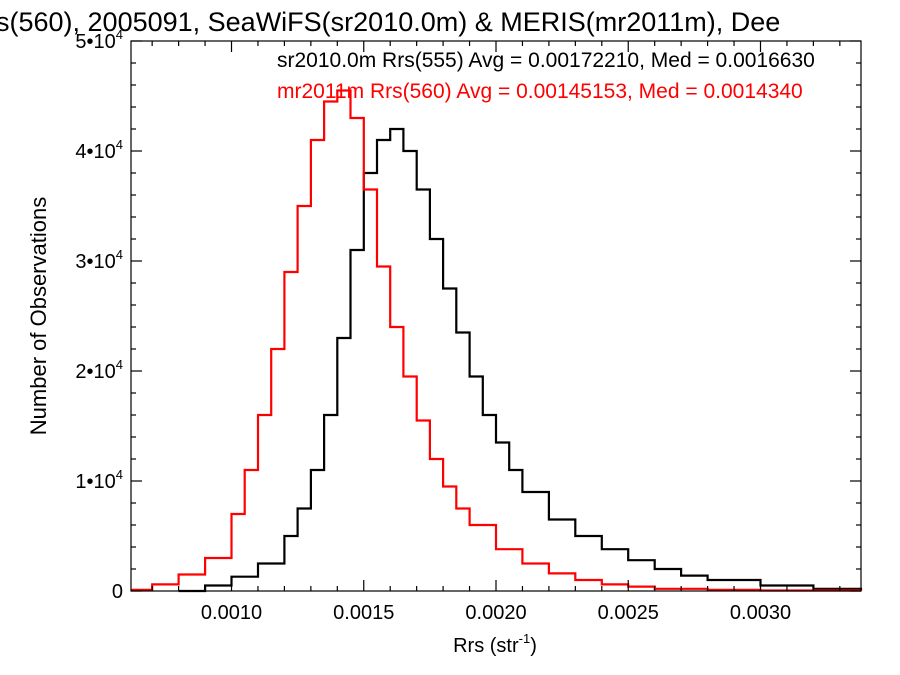 Image resolution: width=900 pixels, height=675 pixels. I want to click on x-tick-label: 0.0015, so click(363, 613).